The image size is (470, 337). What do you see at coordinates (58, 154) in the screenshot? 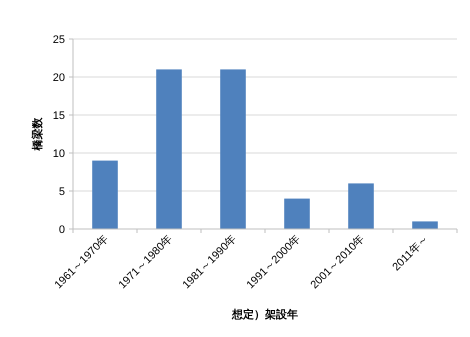
I see `y-tick-label: 10` at bounding box center [58, 154].